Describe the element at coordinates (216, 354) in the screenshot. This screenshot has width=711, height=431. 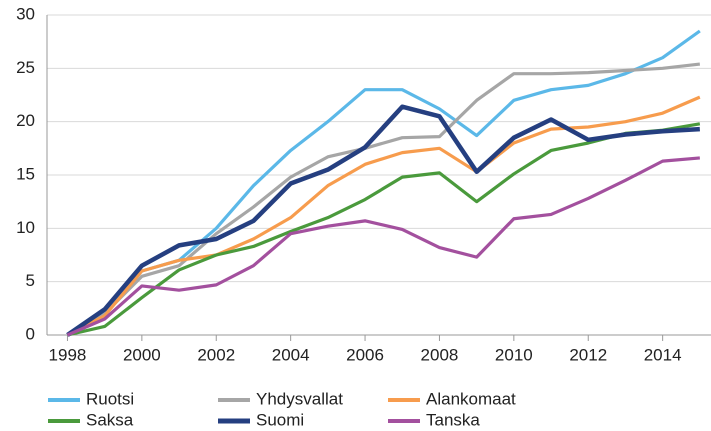
I see `x-tick-label: 2002` at that location.